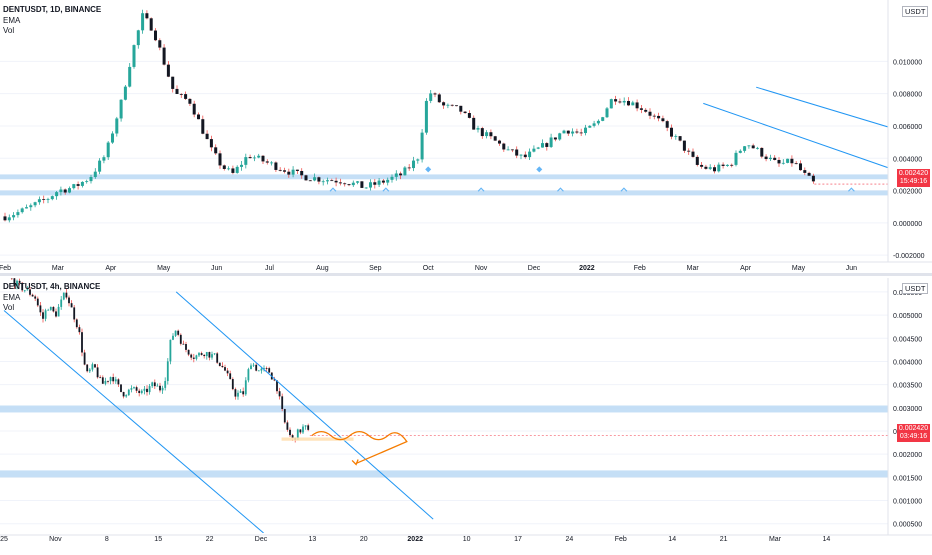 Image resolution: width=932 pixels, height=555 pixels. I want to click on bottom-y-tick-label: 0.001000, so click(907, 502).